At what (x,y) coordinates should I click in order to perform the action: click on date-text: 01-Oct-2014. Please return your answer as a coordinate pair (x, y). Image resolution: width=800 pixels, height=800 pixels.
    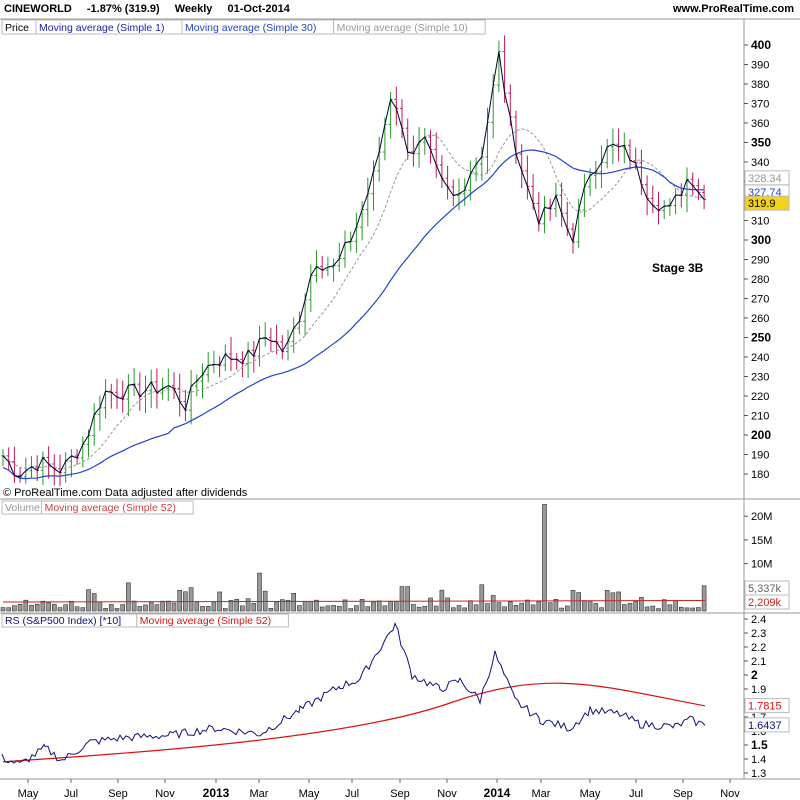
    Looking at the image, I should click on (258, 9).